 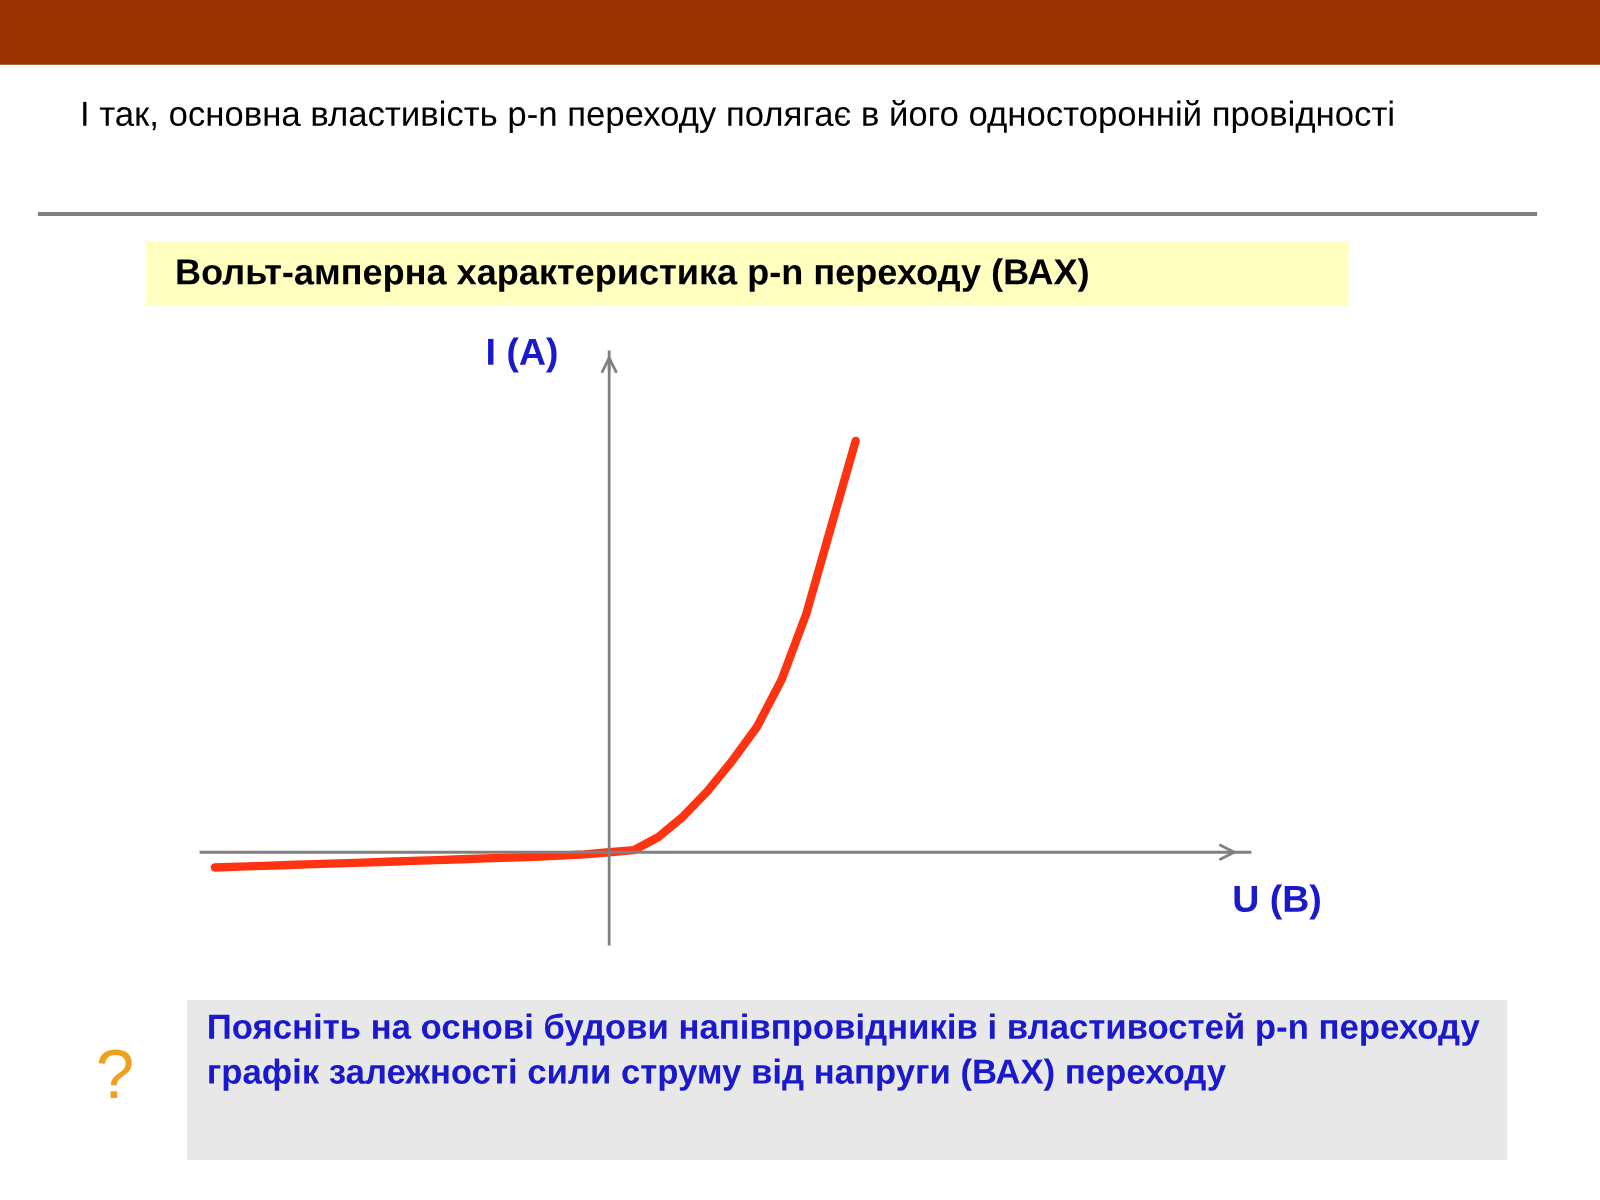 What do you see at coordinates (632, 275) in the screenshot?
I see `chart-title: Вольт-амперна характеристика p-n переходу (ВАХ)` at bounding box center [632, 275].